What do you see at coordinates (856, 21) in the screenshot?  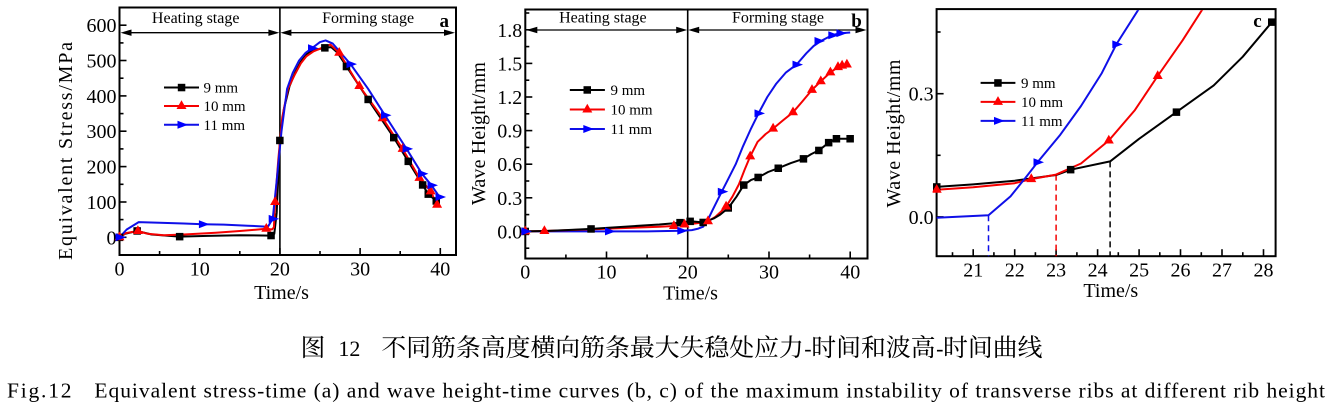 I see `svg-text: b` at bounding box center [856, 21].